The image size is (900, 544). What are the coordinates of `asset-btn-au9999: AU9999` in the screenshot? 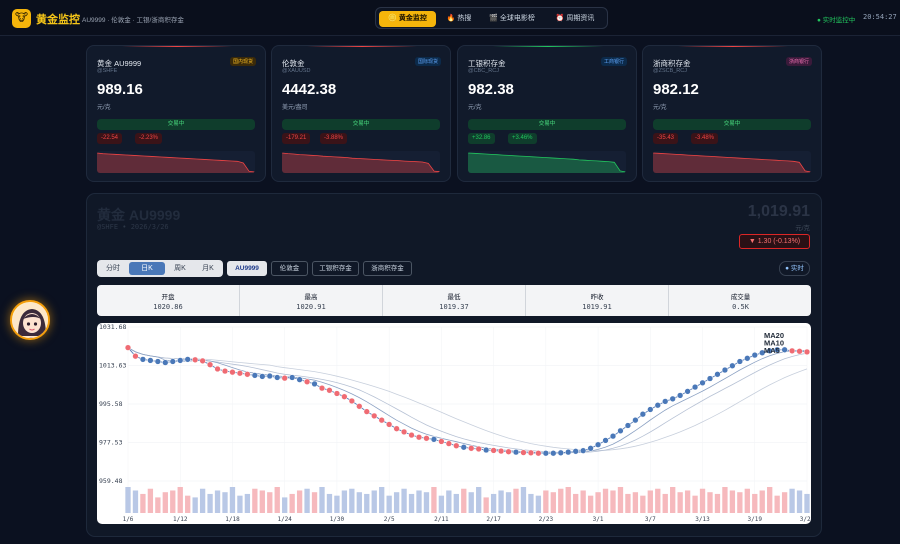 It's located at (247, 268).